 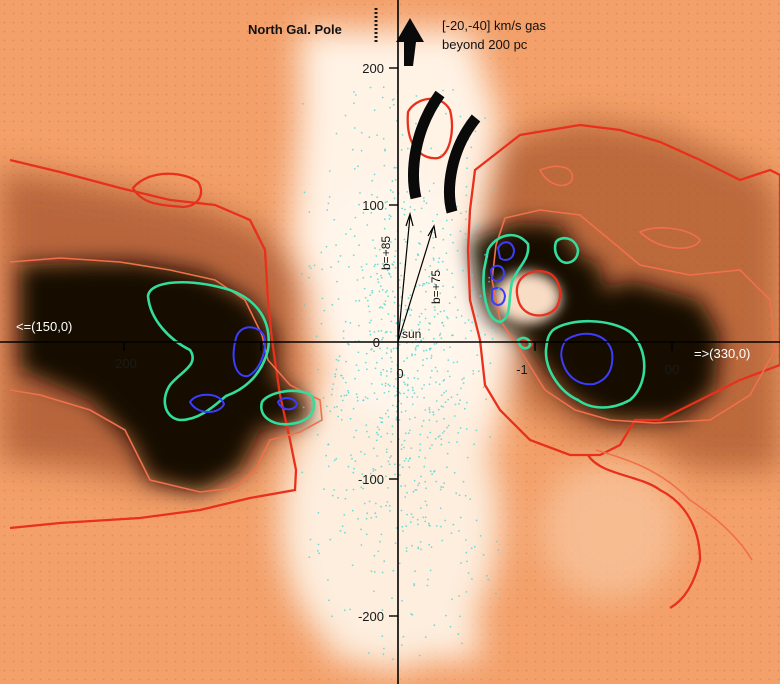 I want to click on latitude-vectors, so click(x=417, y=277).